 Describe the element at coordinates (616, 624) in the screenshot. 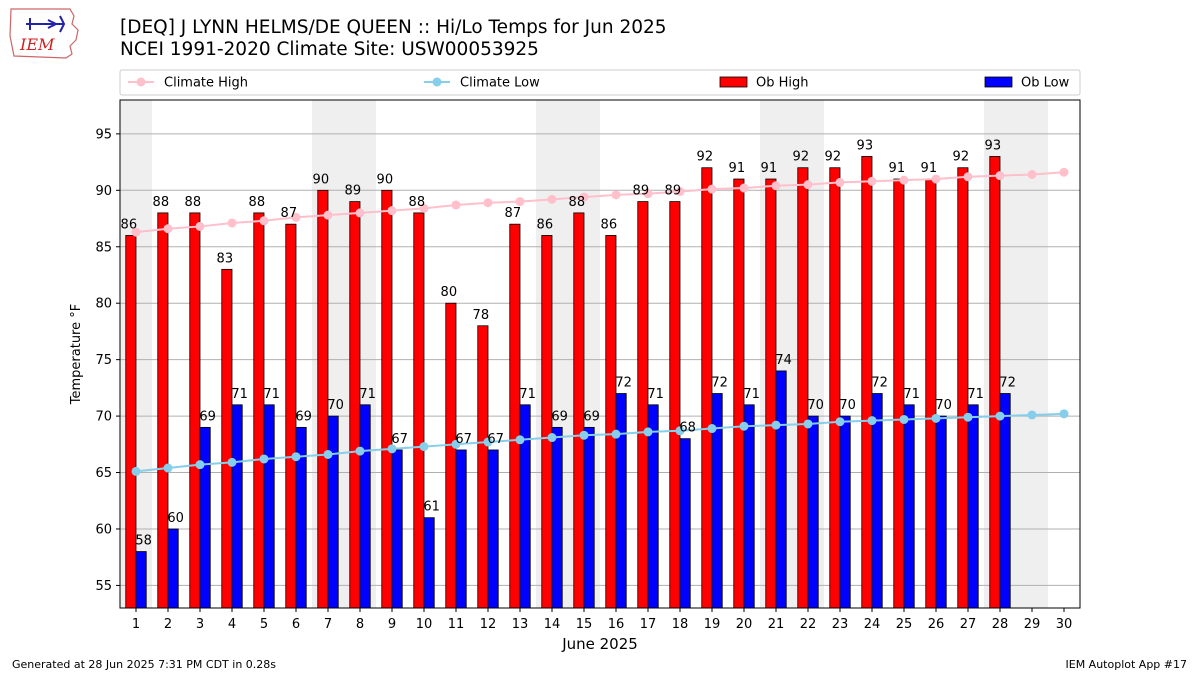

I see `x-tick-label: 16` at that location.